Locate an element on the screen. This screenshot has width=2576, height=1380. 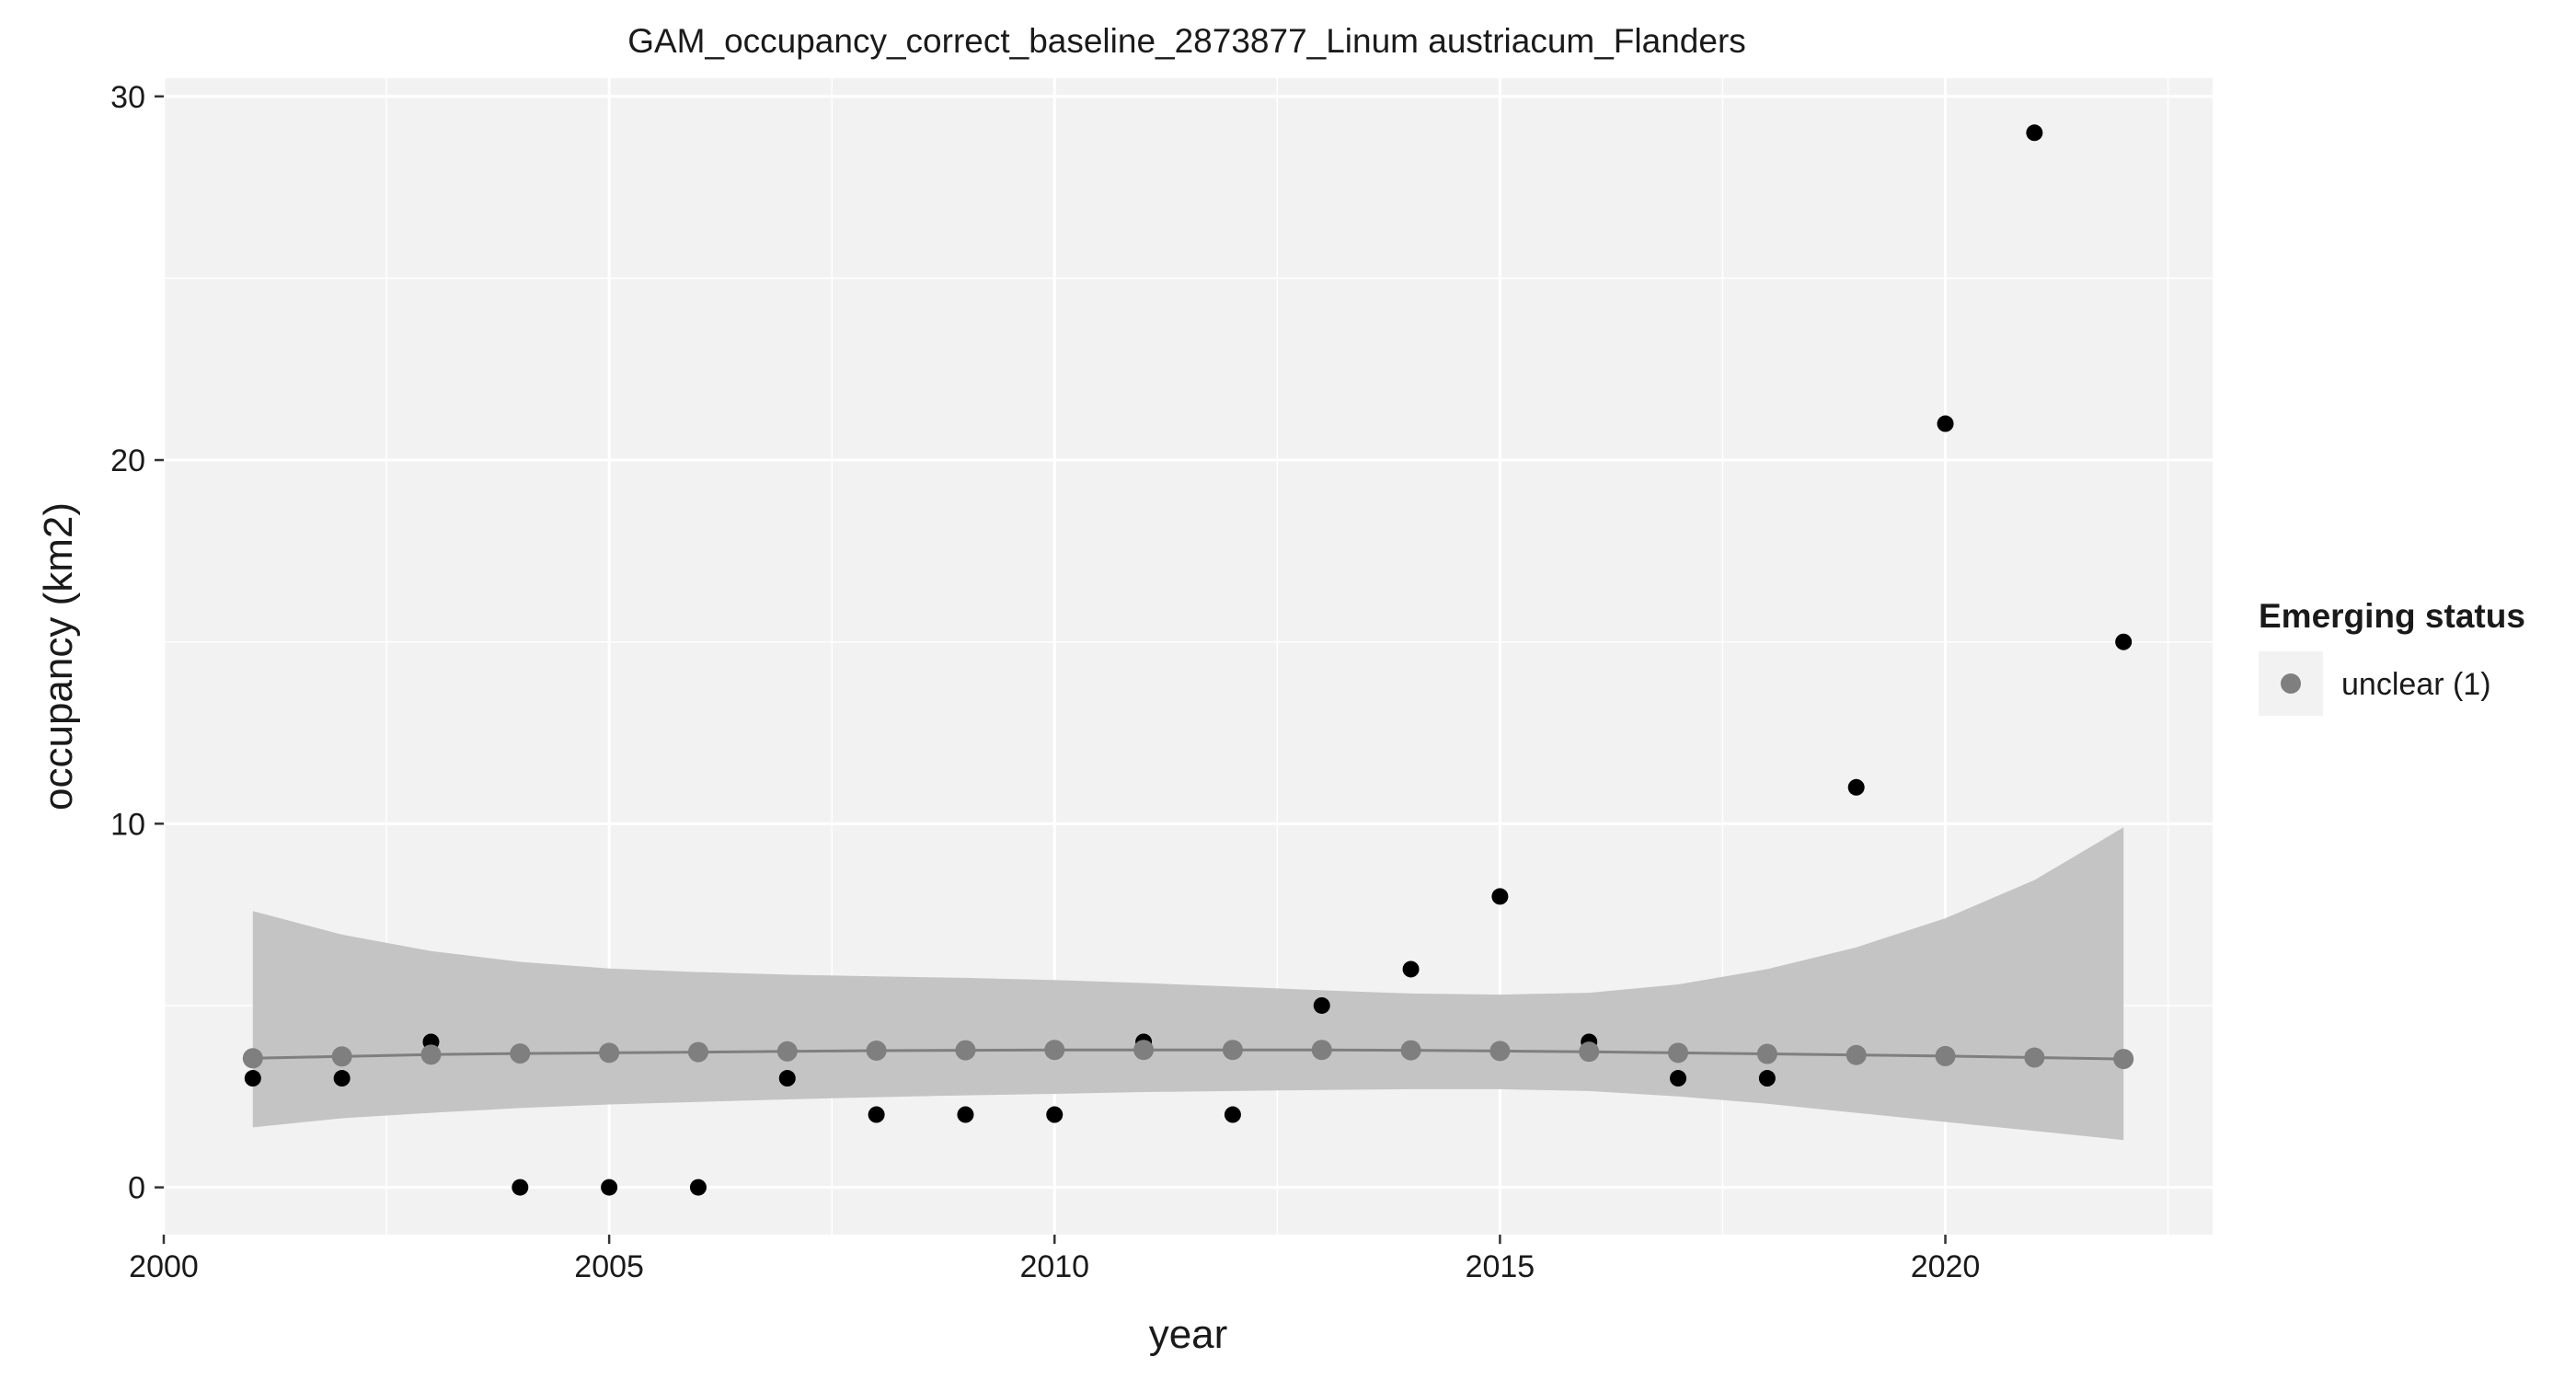
fit-line-layer is located at coordinates (1188, 1054).